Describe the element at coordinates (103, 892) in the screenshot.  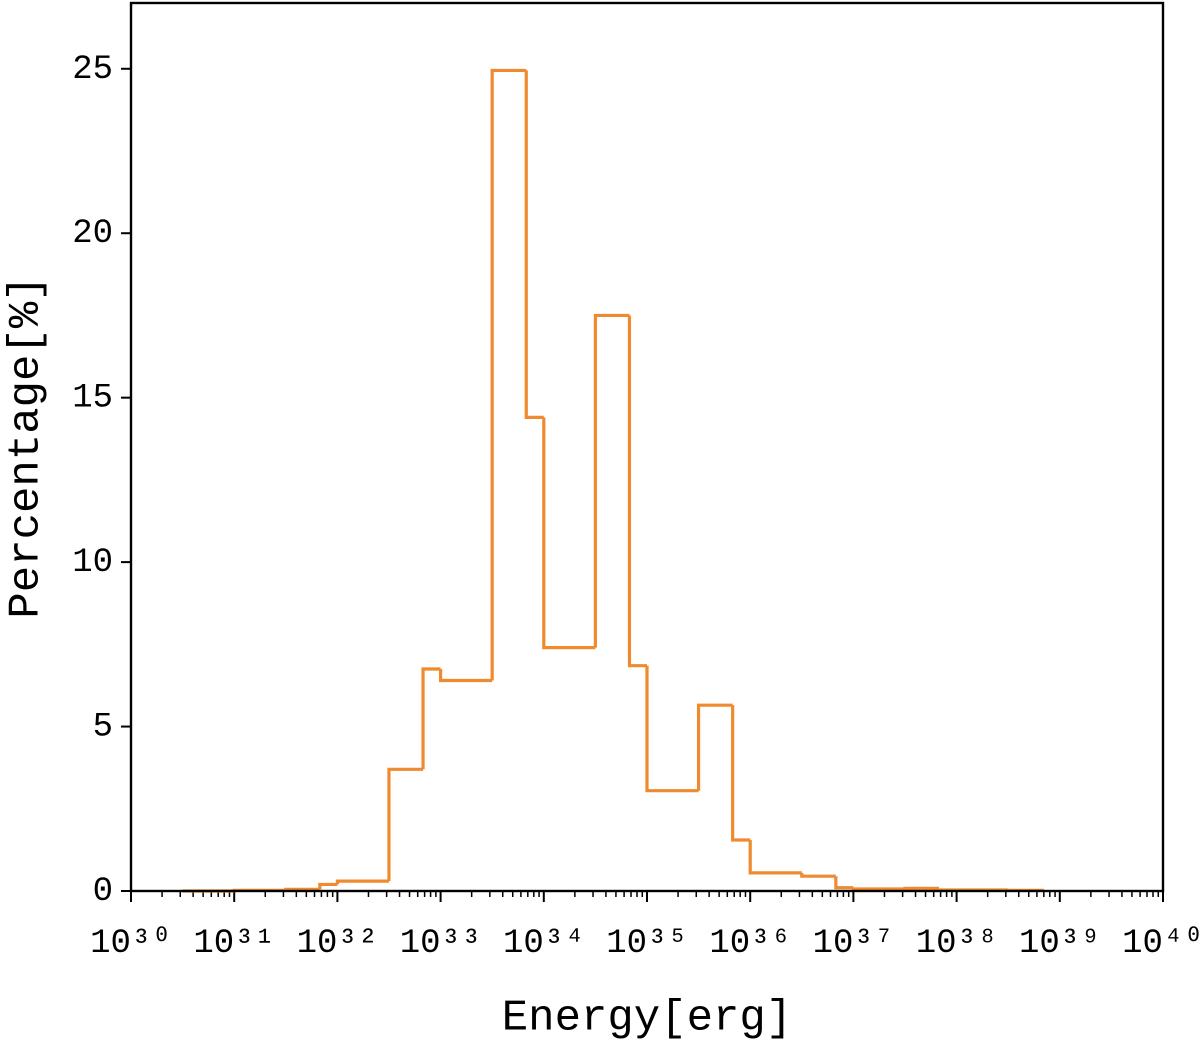
I see `y-tick-label: 0` at that location.